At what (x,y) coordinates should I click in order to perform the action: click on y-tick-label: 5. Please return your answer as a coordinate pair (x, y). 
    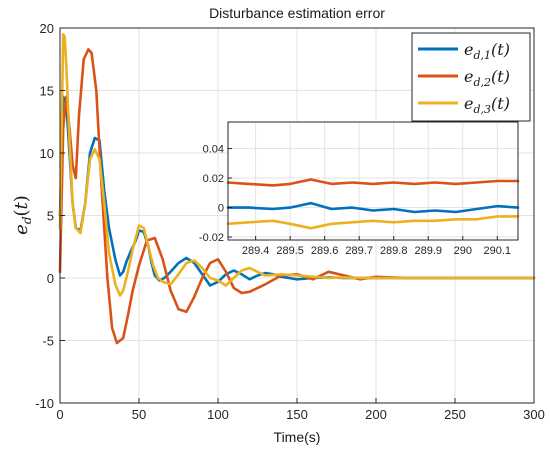
    Looking at the image, I should click on (50, 216).